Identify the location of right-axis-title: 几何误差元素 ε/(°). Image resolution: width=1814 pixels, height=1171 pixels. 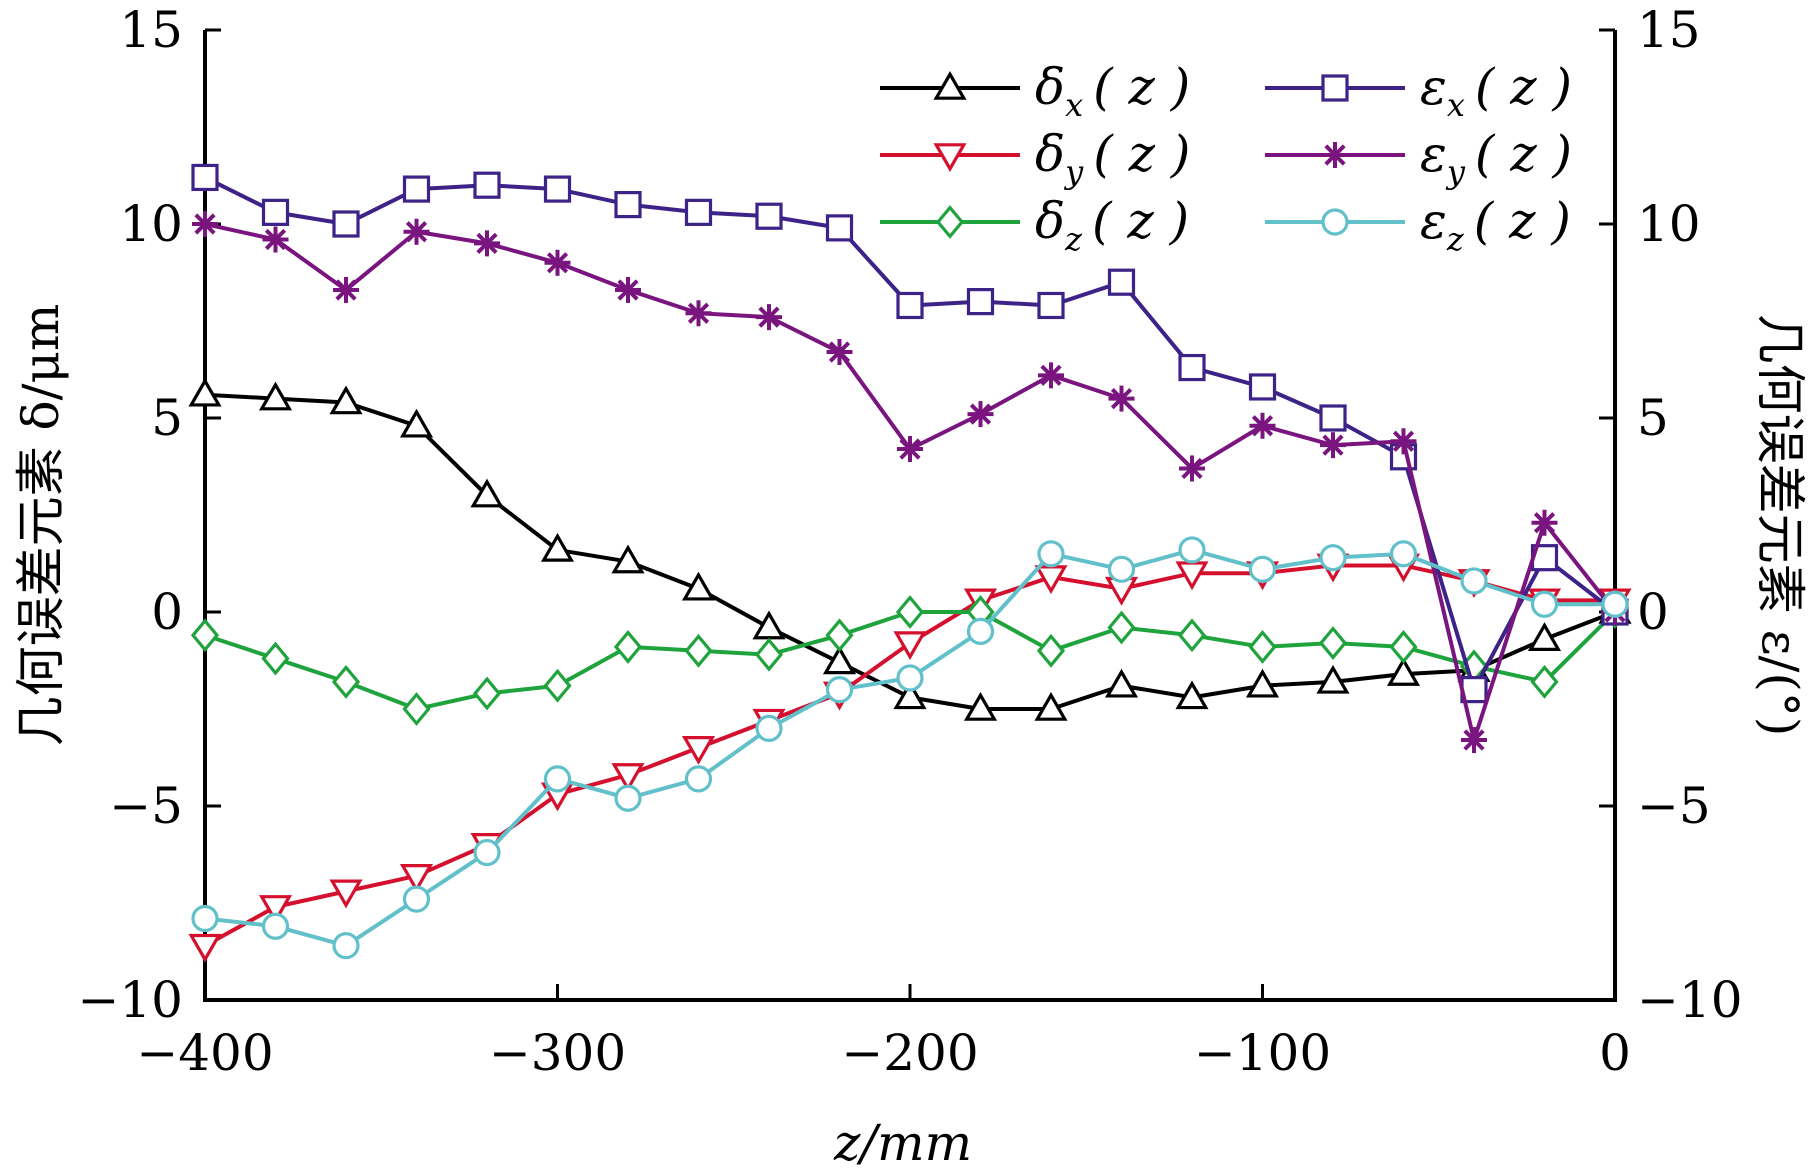
(1780, 525).